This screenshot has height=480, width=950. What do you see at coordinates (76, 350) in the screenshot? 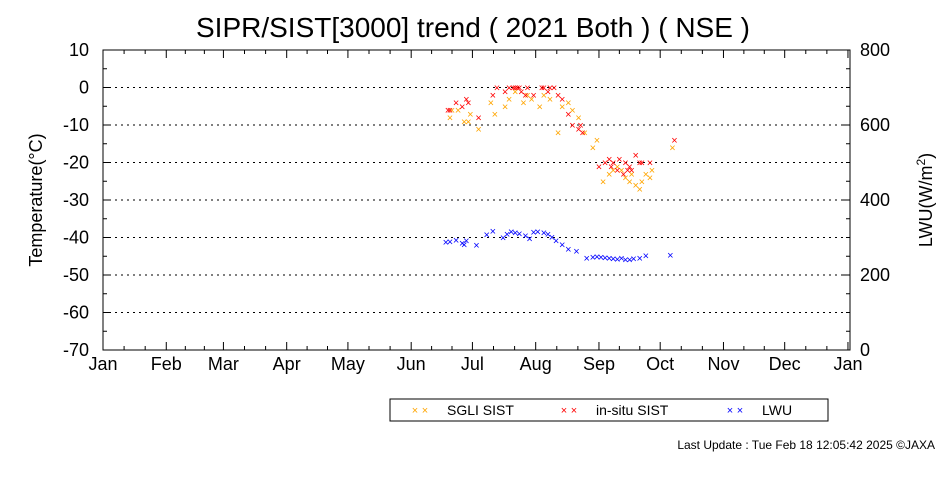
I see `y-tick-label: -70` at bounding box center [76, 350].